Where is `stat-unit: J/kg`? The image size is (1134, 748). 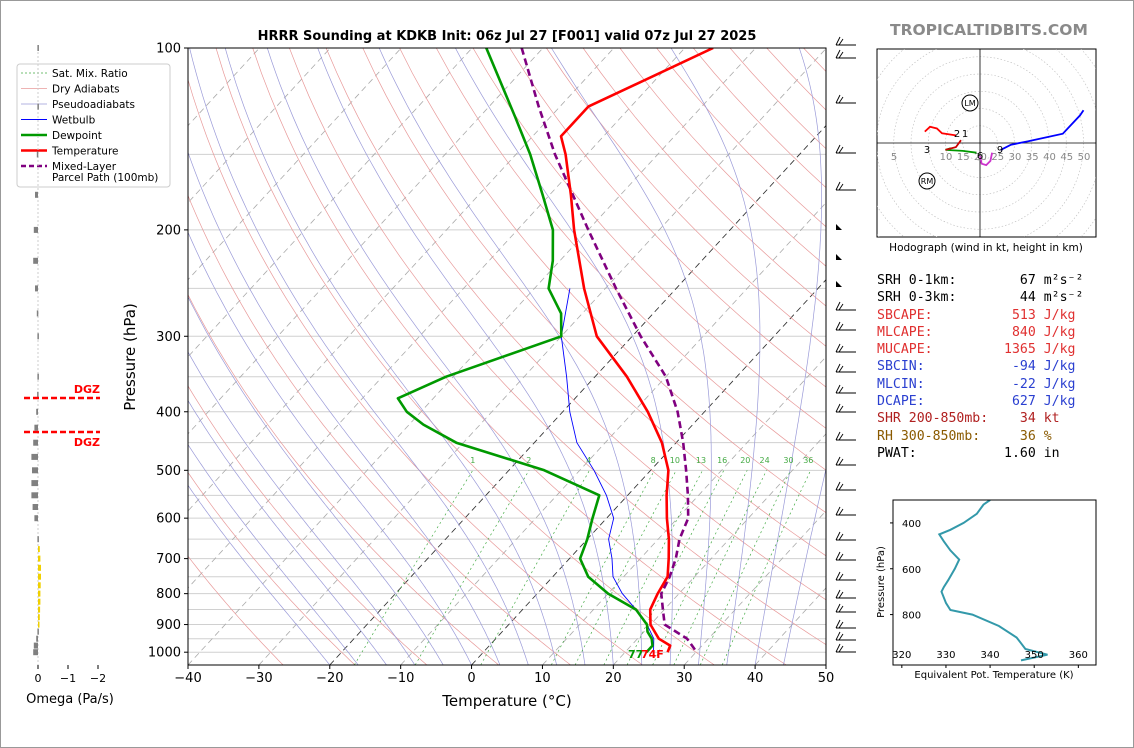 stat-unit: J/kg is located at coordinates (1059, 367).